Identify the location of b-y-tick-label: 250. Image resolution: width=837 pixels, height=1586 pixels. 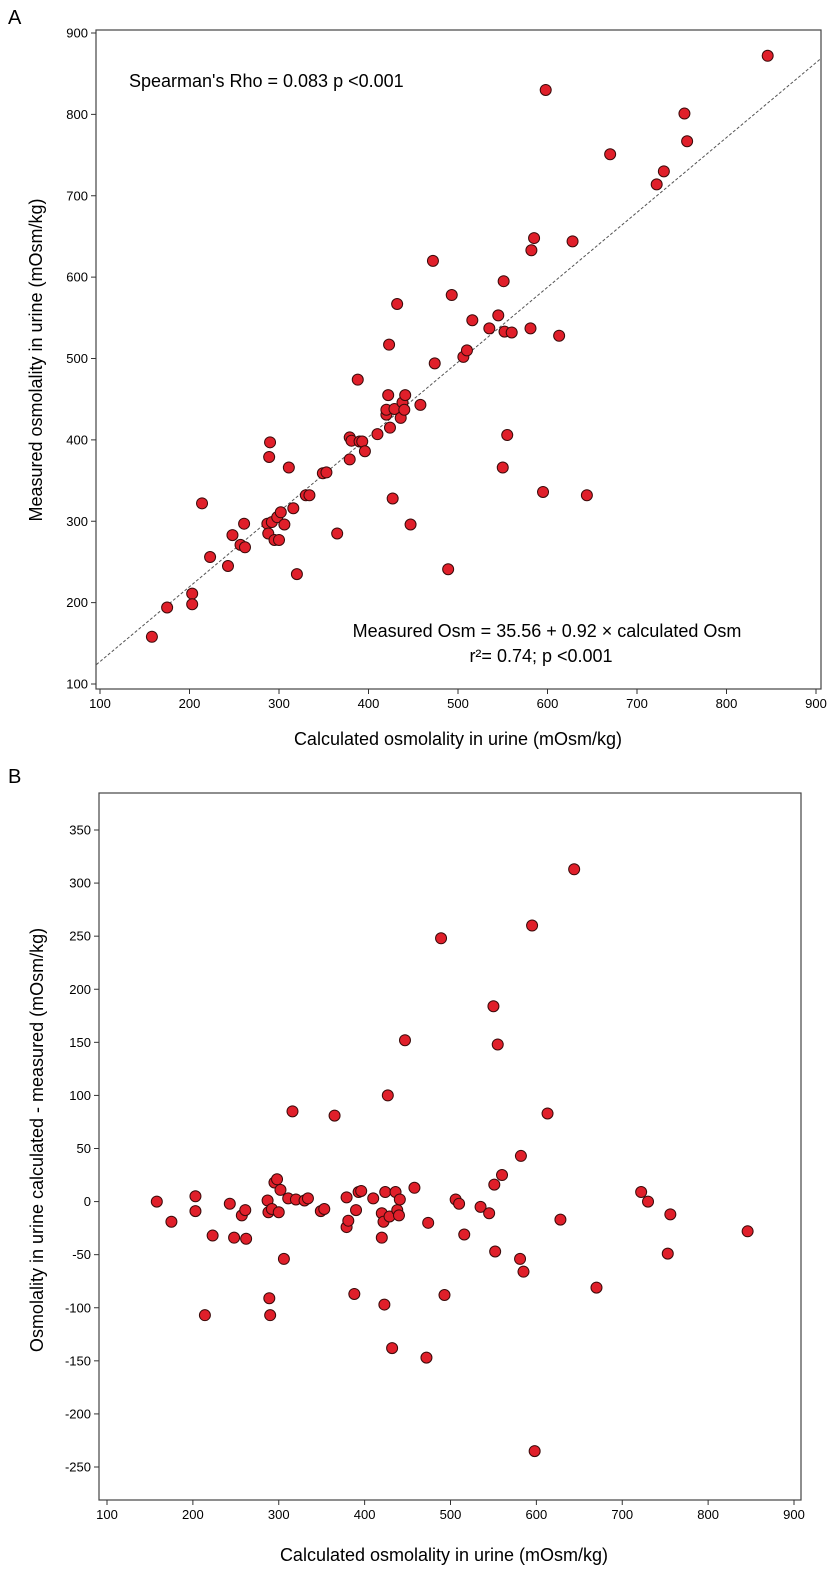
(80, 936).